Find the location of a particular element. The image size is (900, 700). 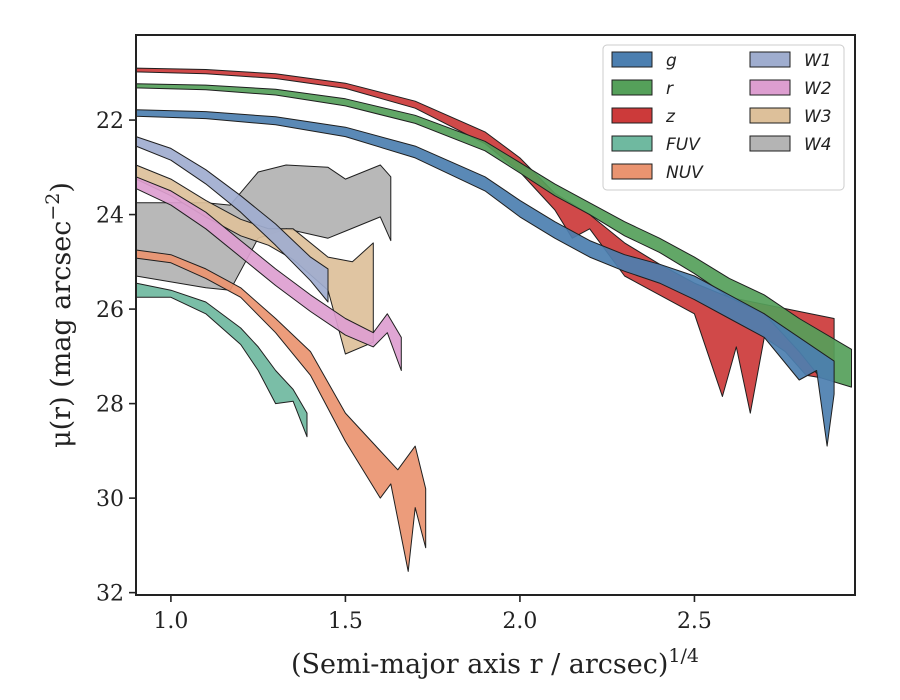

legend-swatch-fuv is located at coordinates (632, 143).